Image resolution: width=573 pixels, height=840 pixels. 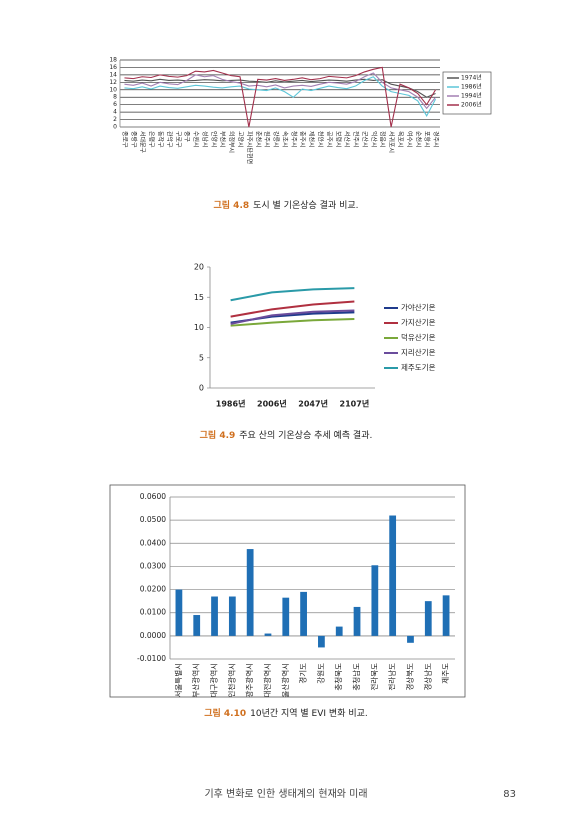 I want to click on caption-label: 그림 4.10, so click(x=225, y=713).